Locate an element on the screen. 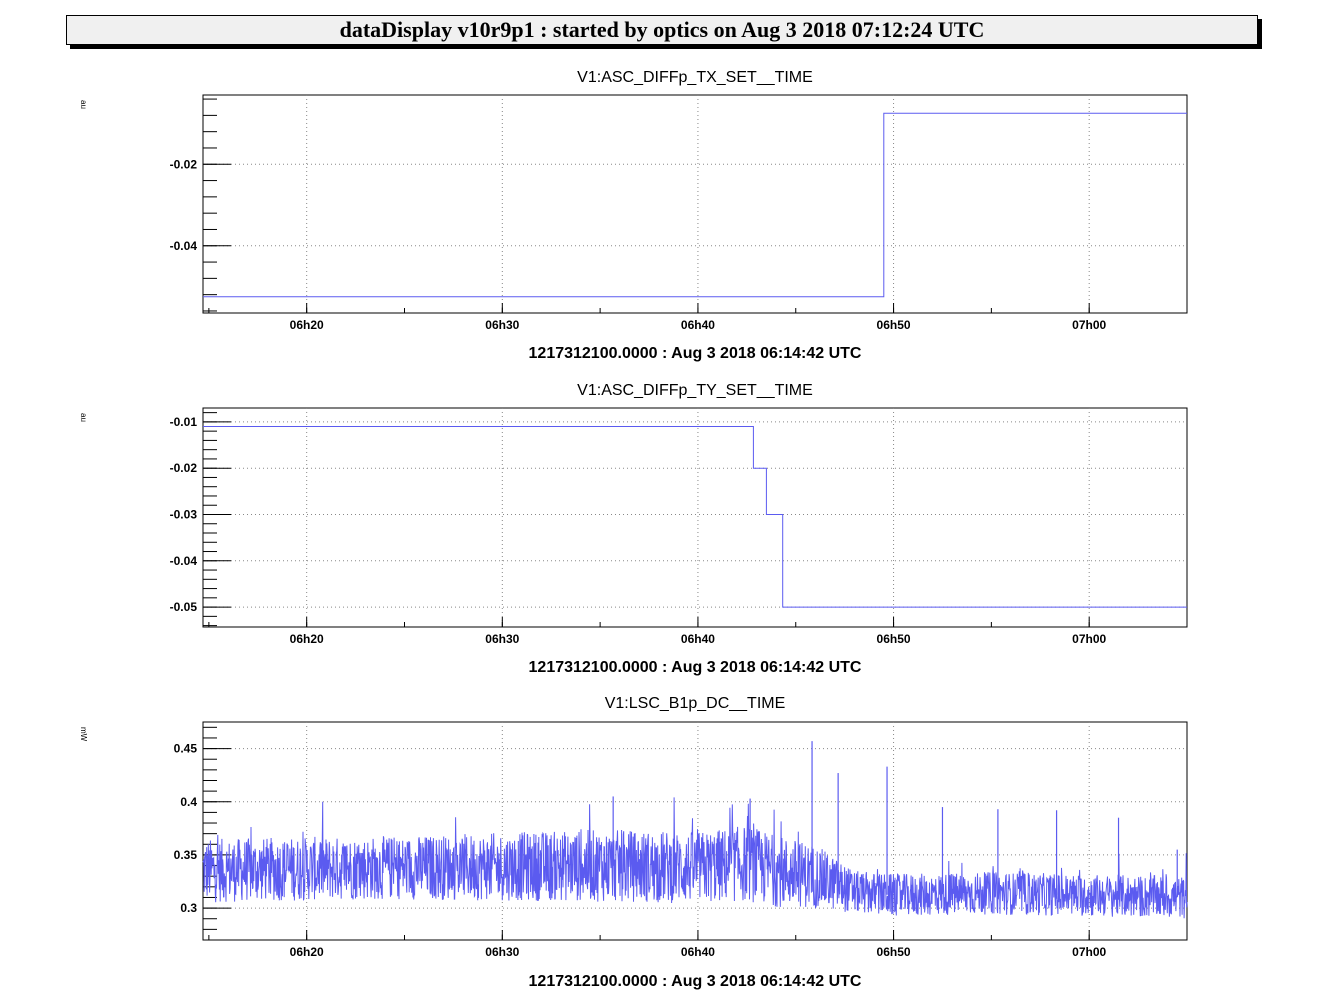 The width and height of the screenshot is (1324, 1000). series-noise-trace is located at coordinates (695, 858).